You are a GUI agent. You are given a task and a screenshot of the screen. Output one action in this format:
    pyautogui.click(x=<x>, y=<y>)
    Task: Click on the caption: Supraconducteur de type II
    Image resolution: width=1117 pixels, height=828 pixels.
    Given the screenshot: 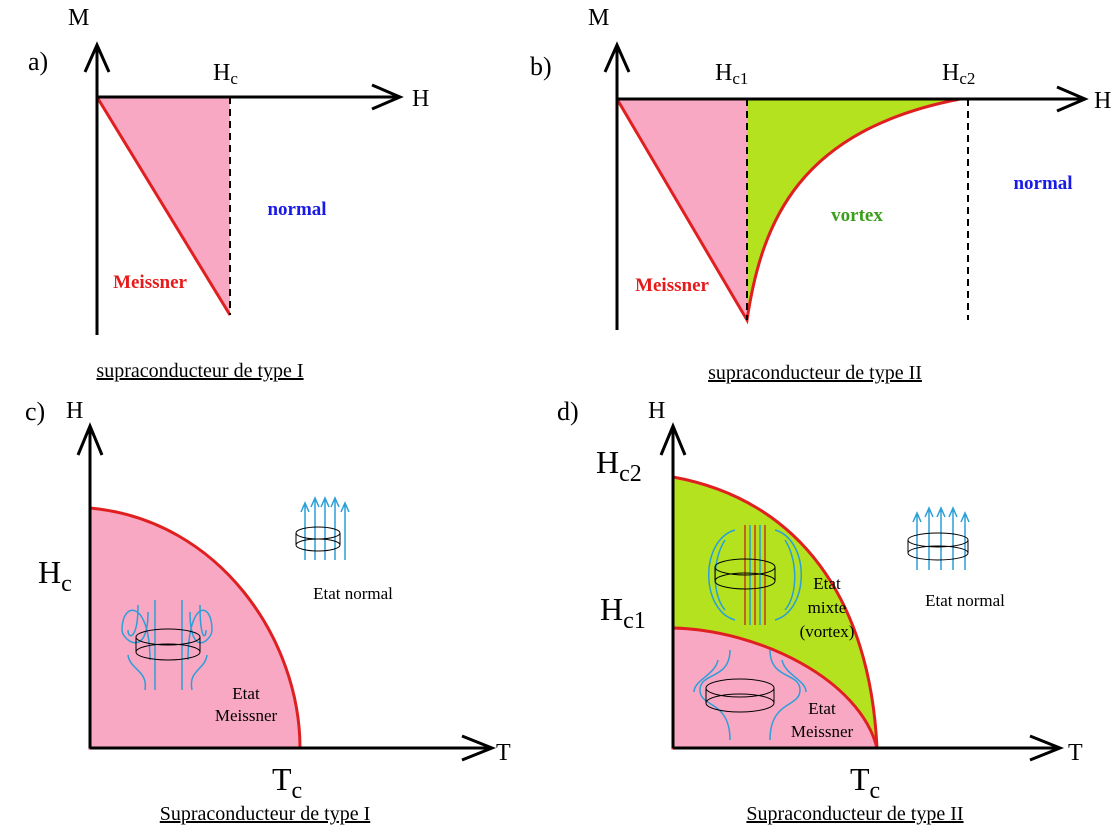 What is the action you would take?
    pyautogui.click(x=854, y=814)
    